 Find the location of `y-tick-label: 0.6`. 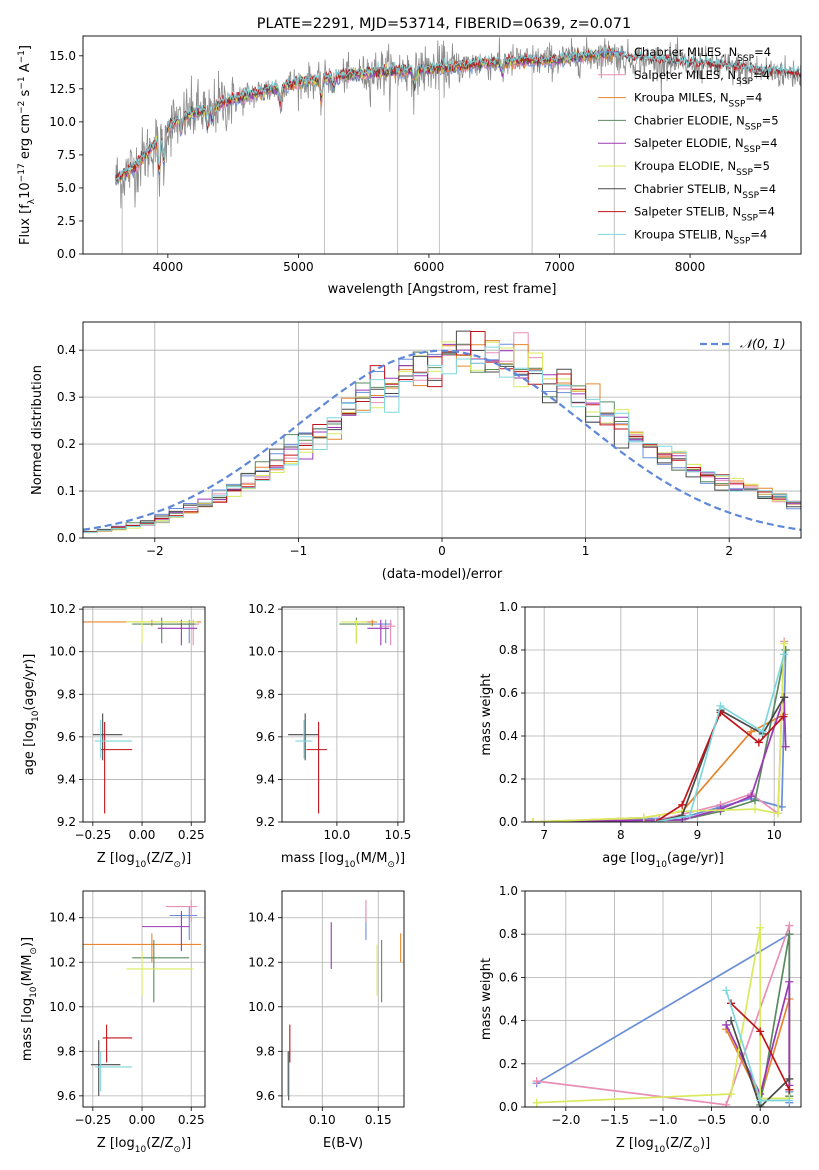

y-tick-label: 0.6 is located at coordinates (508, 977).